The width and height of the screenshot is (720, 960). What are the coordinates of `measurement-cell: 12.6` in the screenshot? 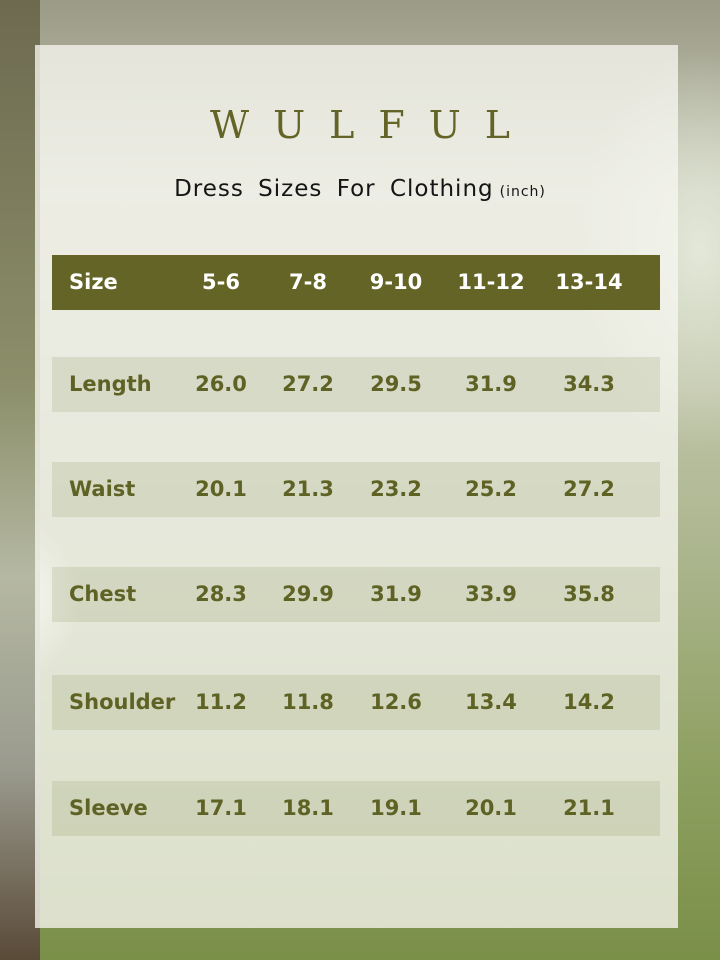 It's located at (396, 702).